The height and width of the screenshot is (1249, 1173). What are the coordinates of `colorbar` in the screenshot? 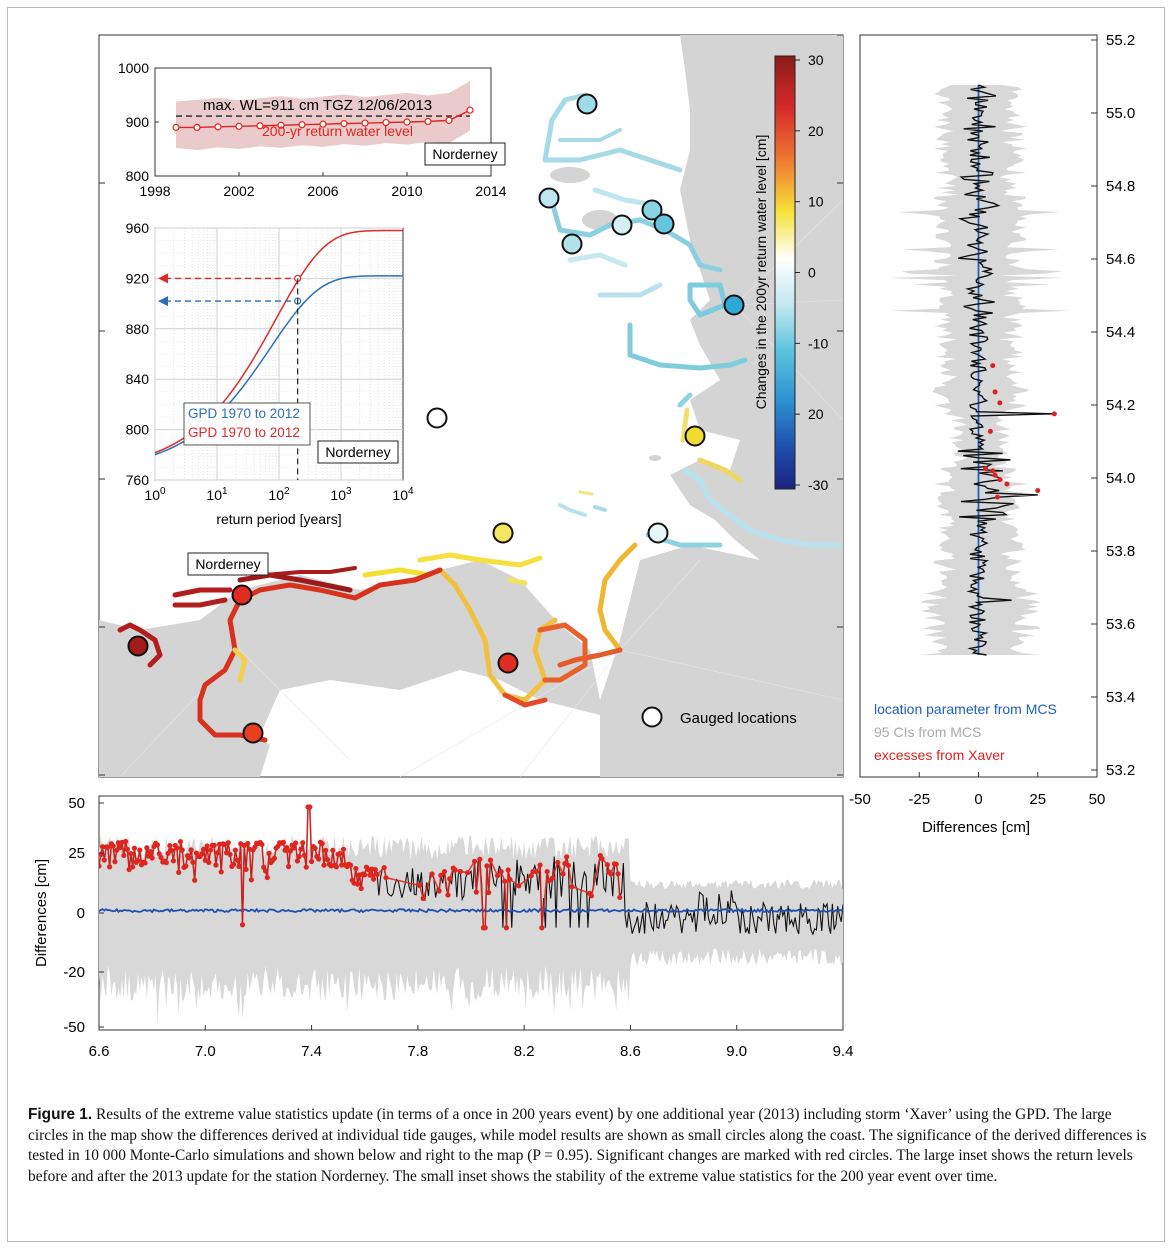 It's located at (785, 272).